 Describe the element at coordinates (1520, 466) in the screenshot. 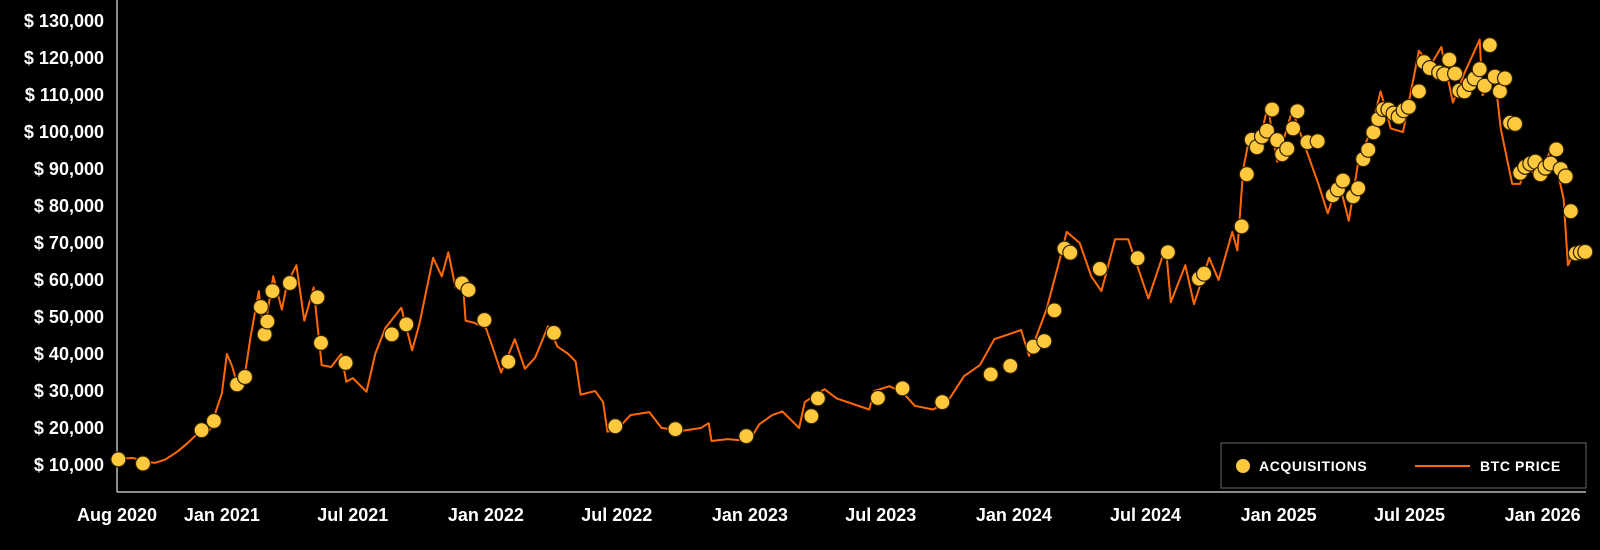

I see `legend-btc-price-label: BTC PRICE` at that location.